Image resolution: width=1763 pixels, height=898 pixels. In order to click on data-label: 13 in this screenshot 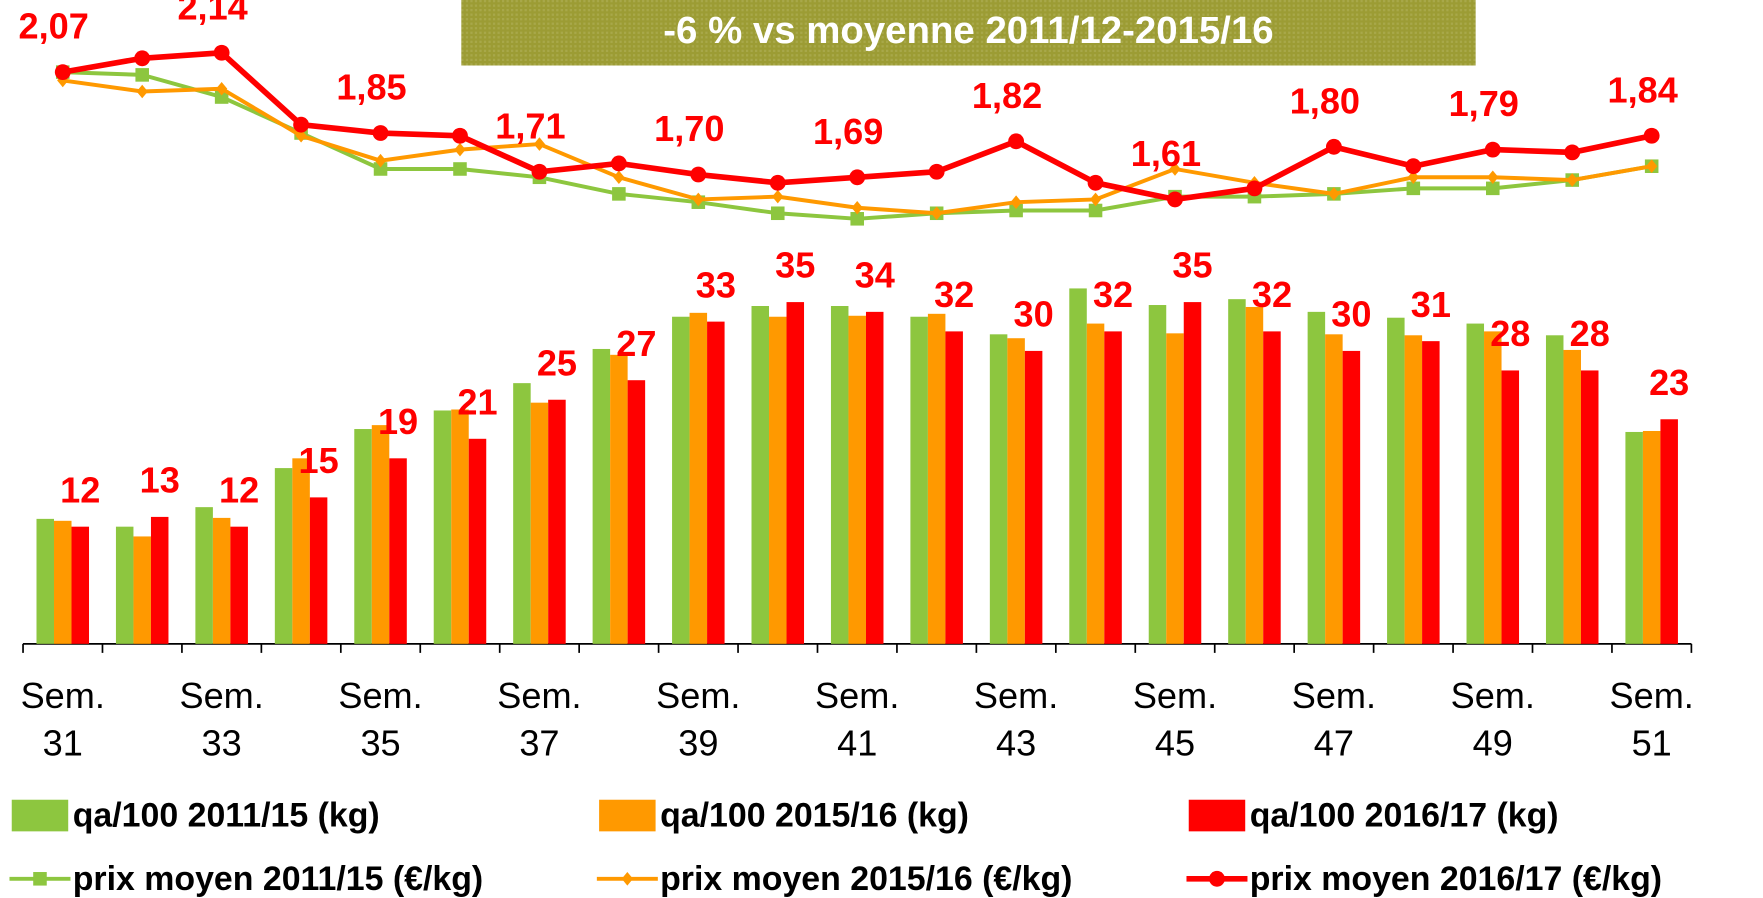, I will do `click(160, 480)`.